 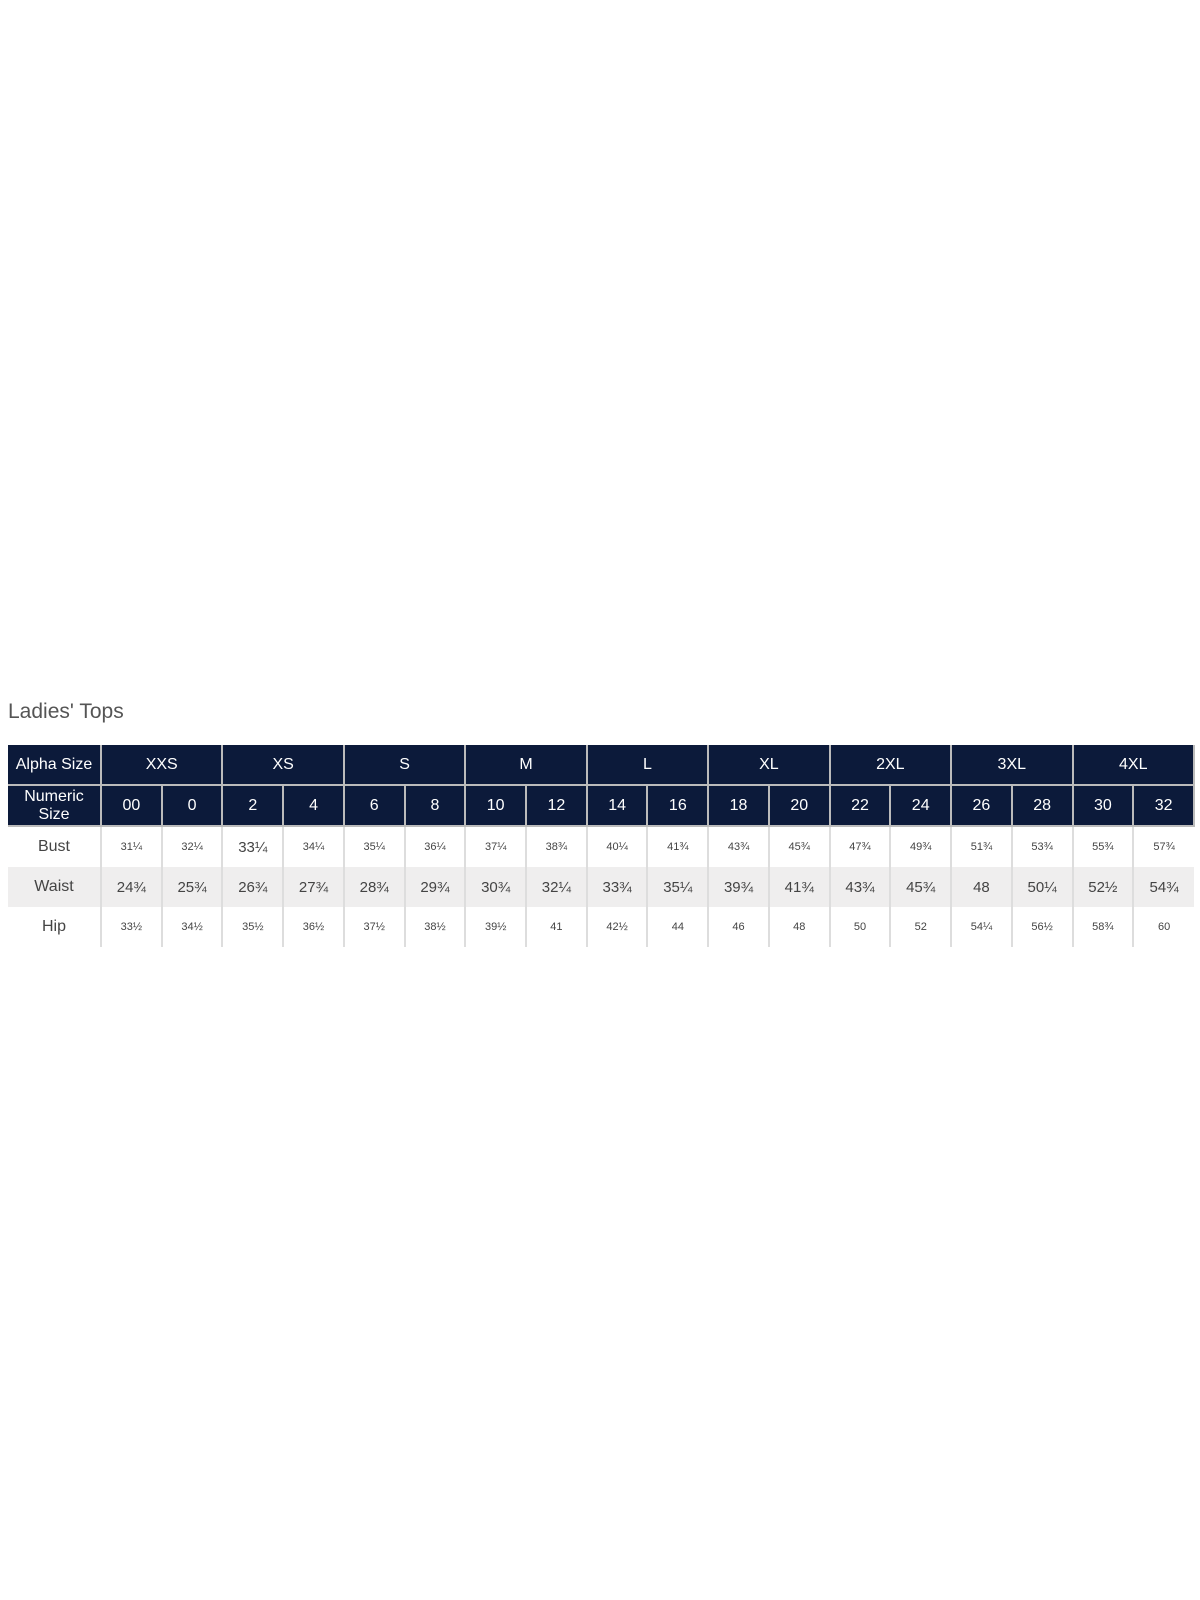 I want to click on table-cell: 50, so click(x=859, y=927).